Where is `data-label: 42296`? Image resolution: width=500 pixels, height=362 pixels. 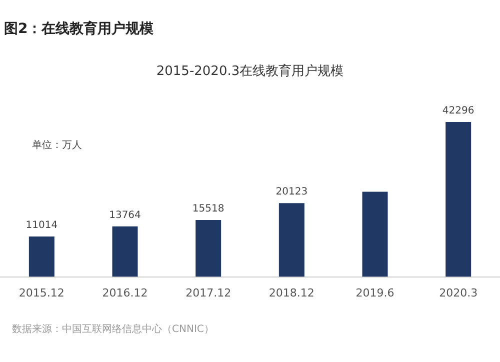 data-label: 42296 is located at coordinates (458, 111).